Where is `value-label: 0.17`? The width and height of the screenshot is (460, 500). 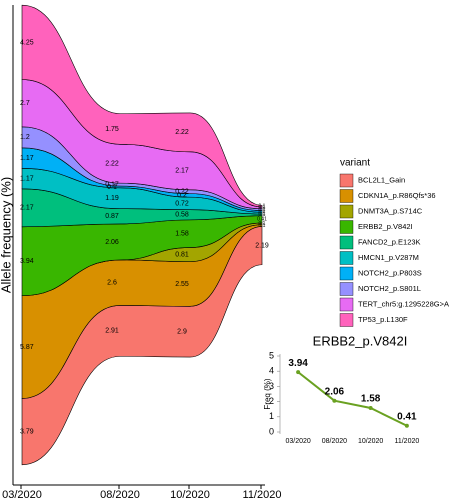 value-label: 0.17 is located at coordinates (112, 184).